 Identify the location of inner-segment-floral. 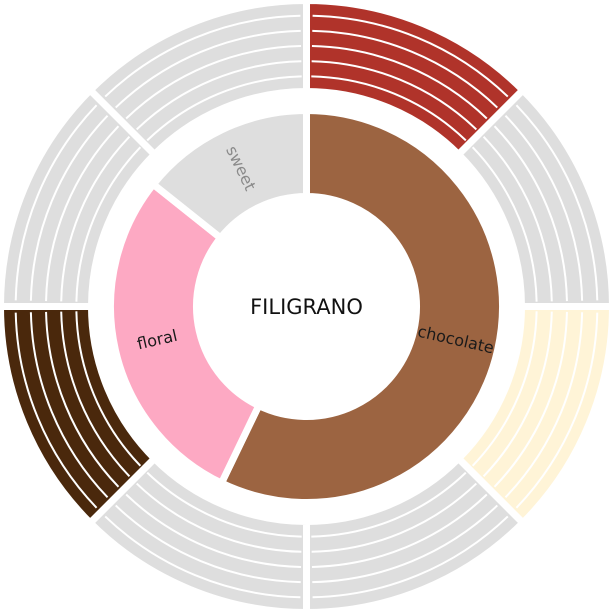
(185, 333).